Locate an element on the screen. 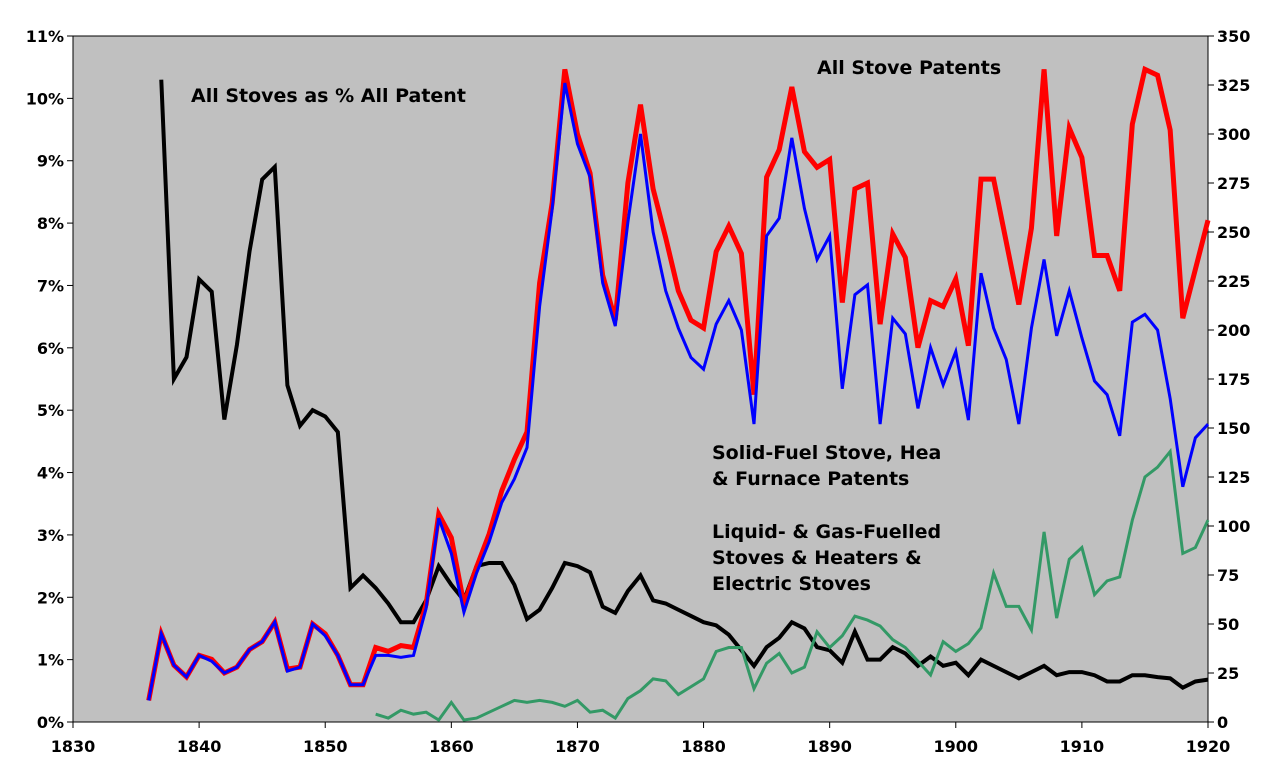 This screenshot has height=783, width=1276. right-tick-label: 275 is located at coordinates (1233, 183).